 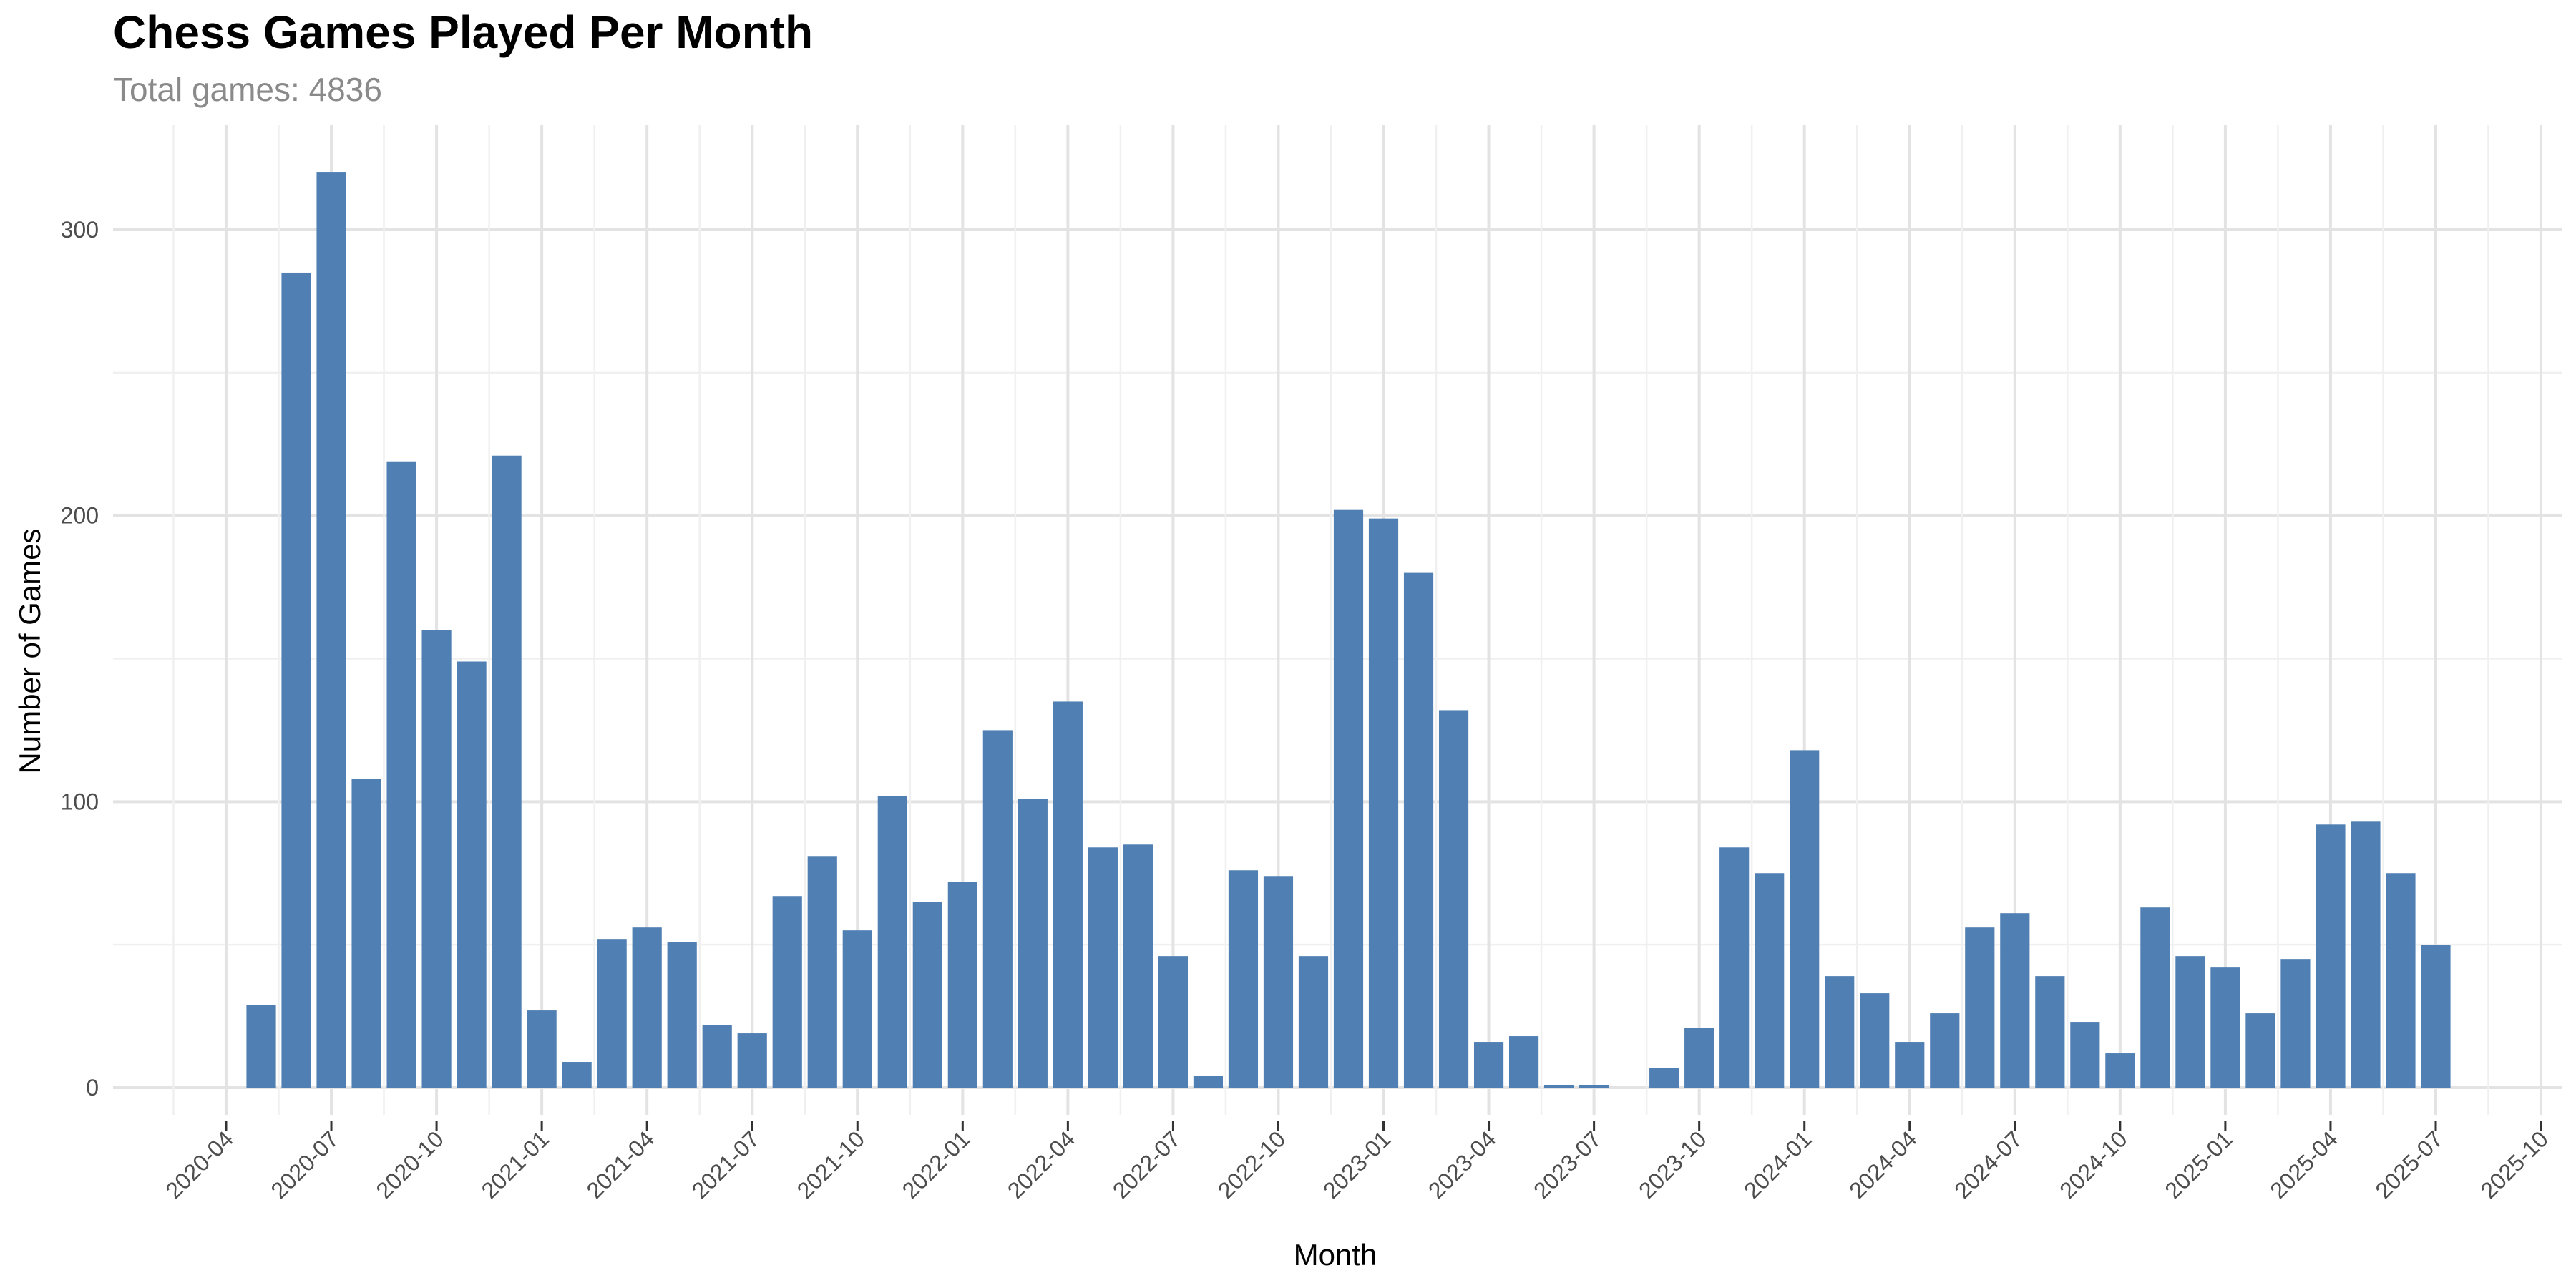 What do you see at coordinates (725, 1164) in the screenshot?
I see `x-tick-label: 2021-07` at bounding box center [725, 1164].